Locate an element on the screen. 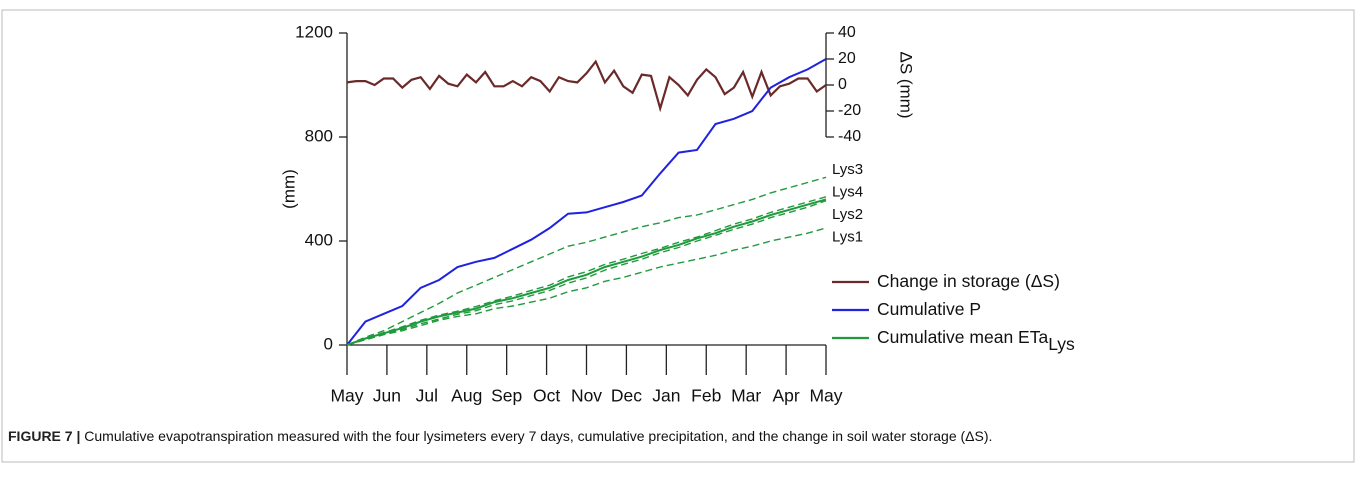 The height and width of the screenshot is (480, 1357). x-tick-label: Apr is located at coordinates (785, 396).